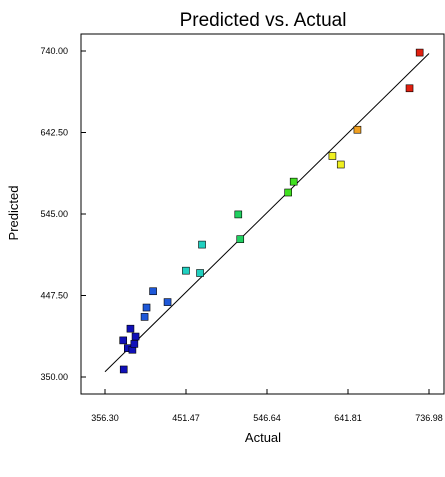  I want to click on y-axis-ticks: 350.00 447.50 545.00 642.50 740.00, so click(63, 214).